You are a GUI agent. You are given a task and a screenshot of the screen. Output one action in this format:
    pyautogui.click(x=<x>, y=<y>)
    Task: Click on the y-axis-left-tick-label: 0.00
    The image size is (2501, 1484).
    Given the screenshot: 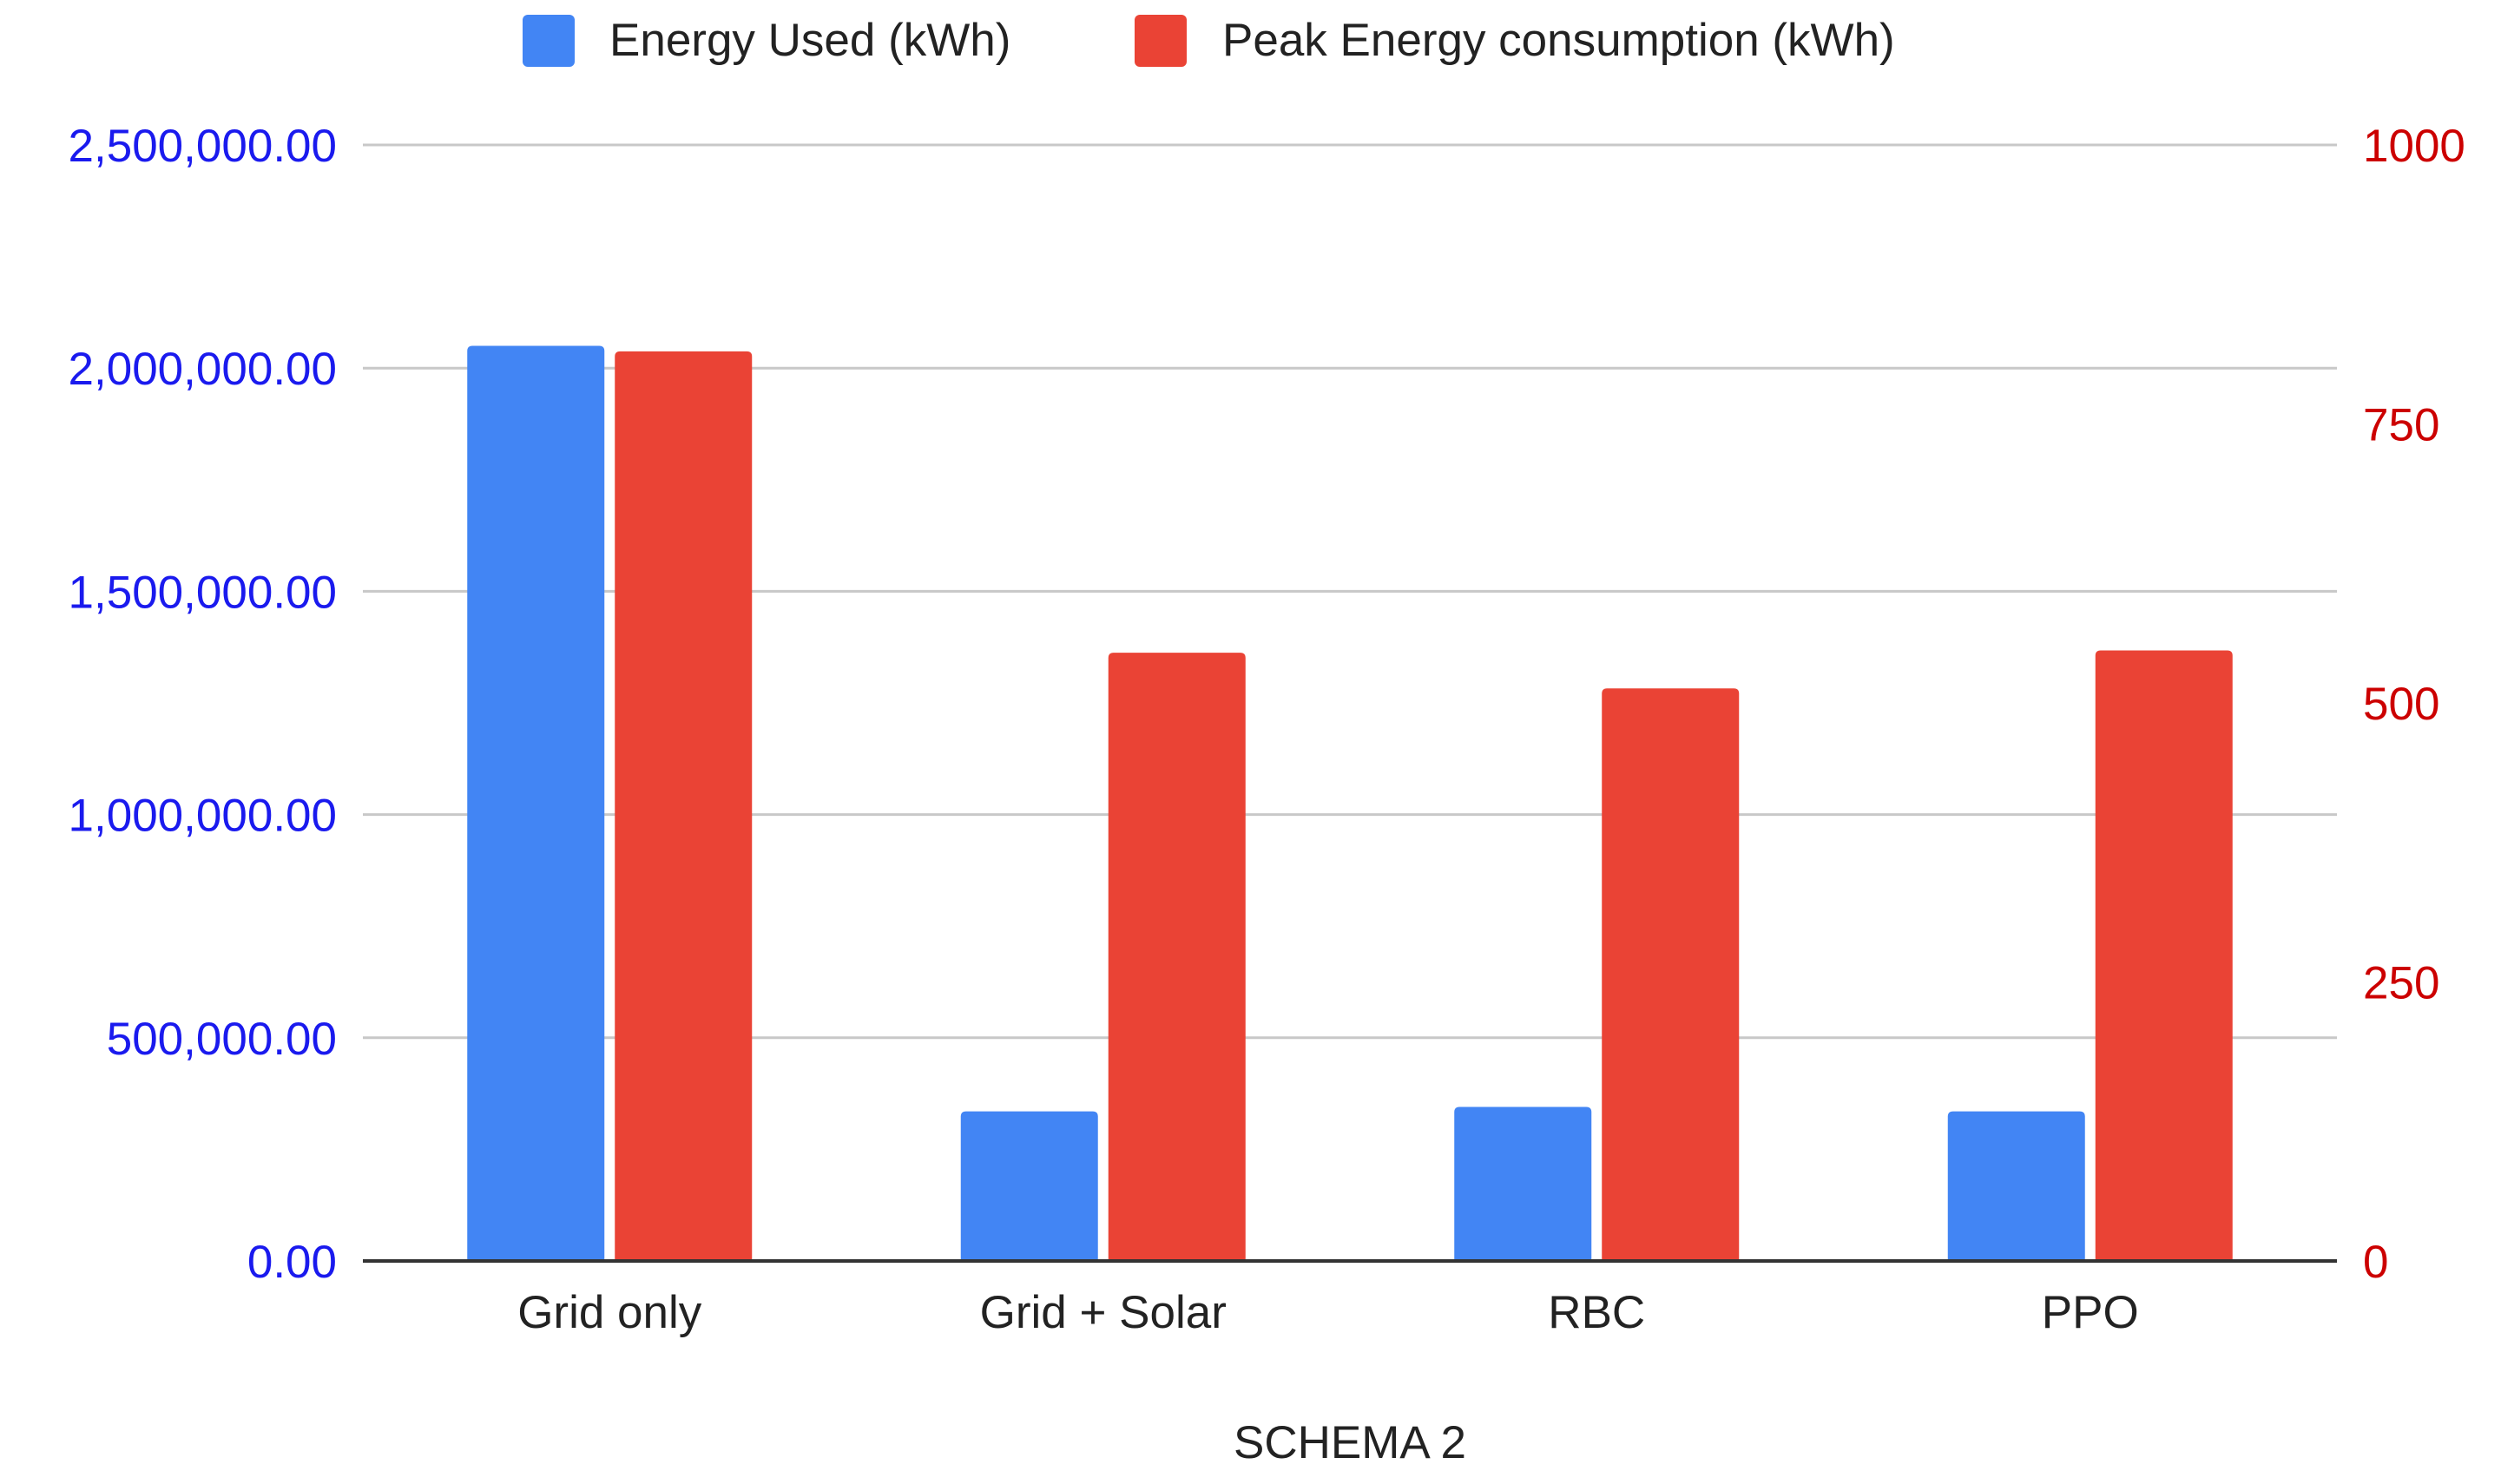 What is the action you would take?
    pyautogui.click(x=292, y=1263)
    